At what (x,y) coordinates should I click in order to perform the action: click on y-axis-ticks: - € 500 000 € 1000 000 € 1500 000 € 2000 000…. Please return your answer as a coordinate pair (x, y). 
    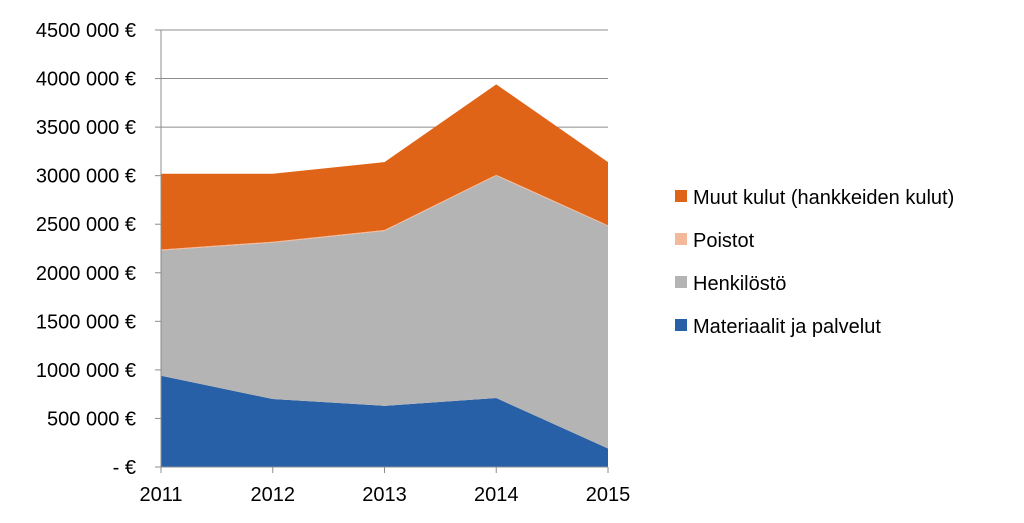
    Looking at the image, I should click on (86, 249).